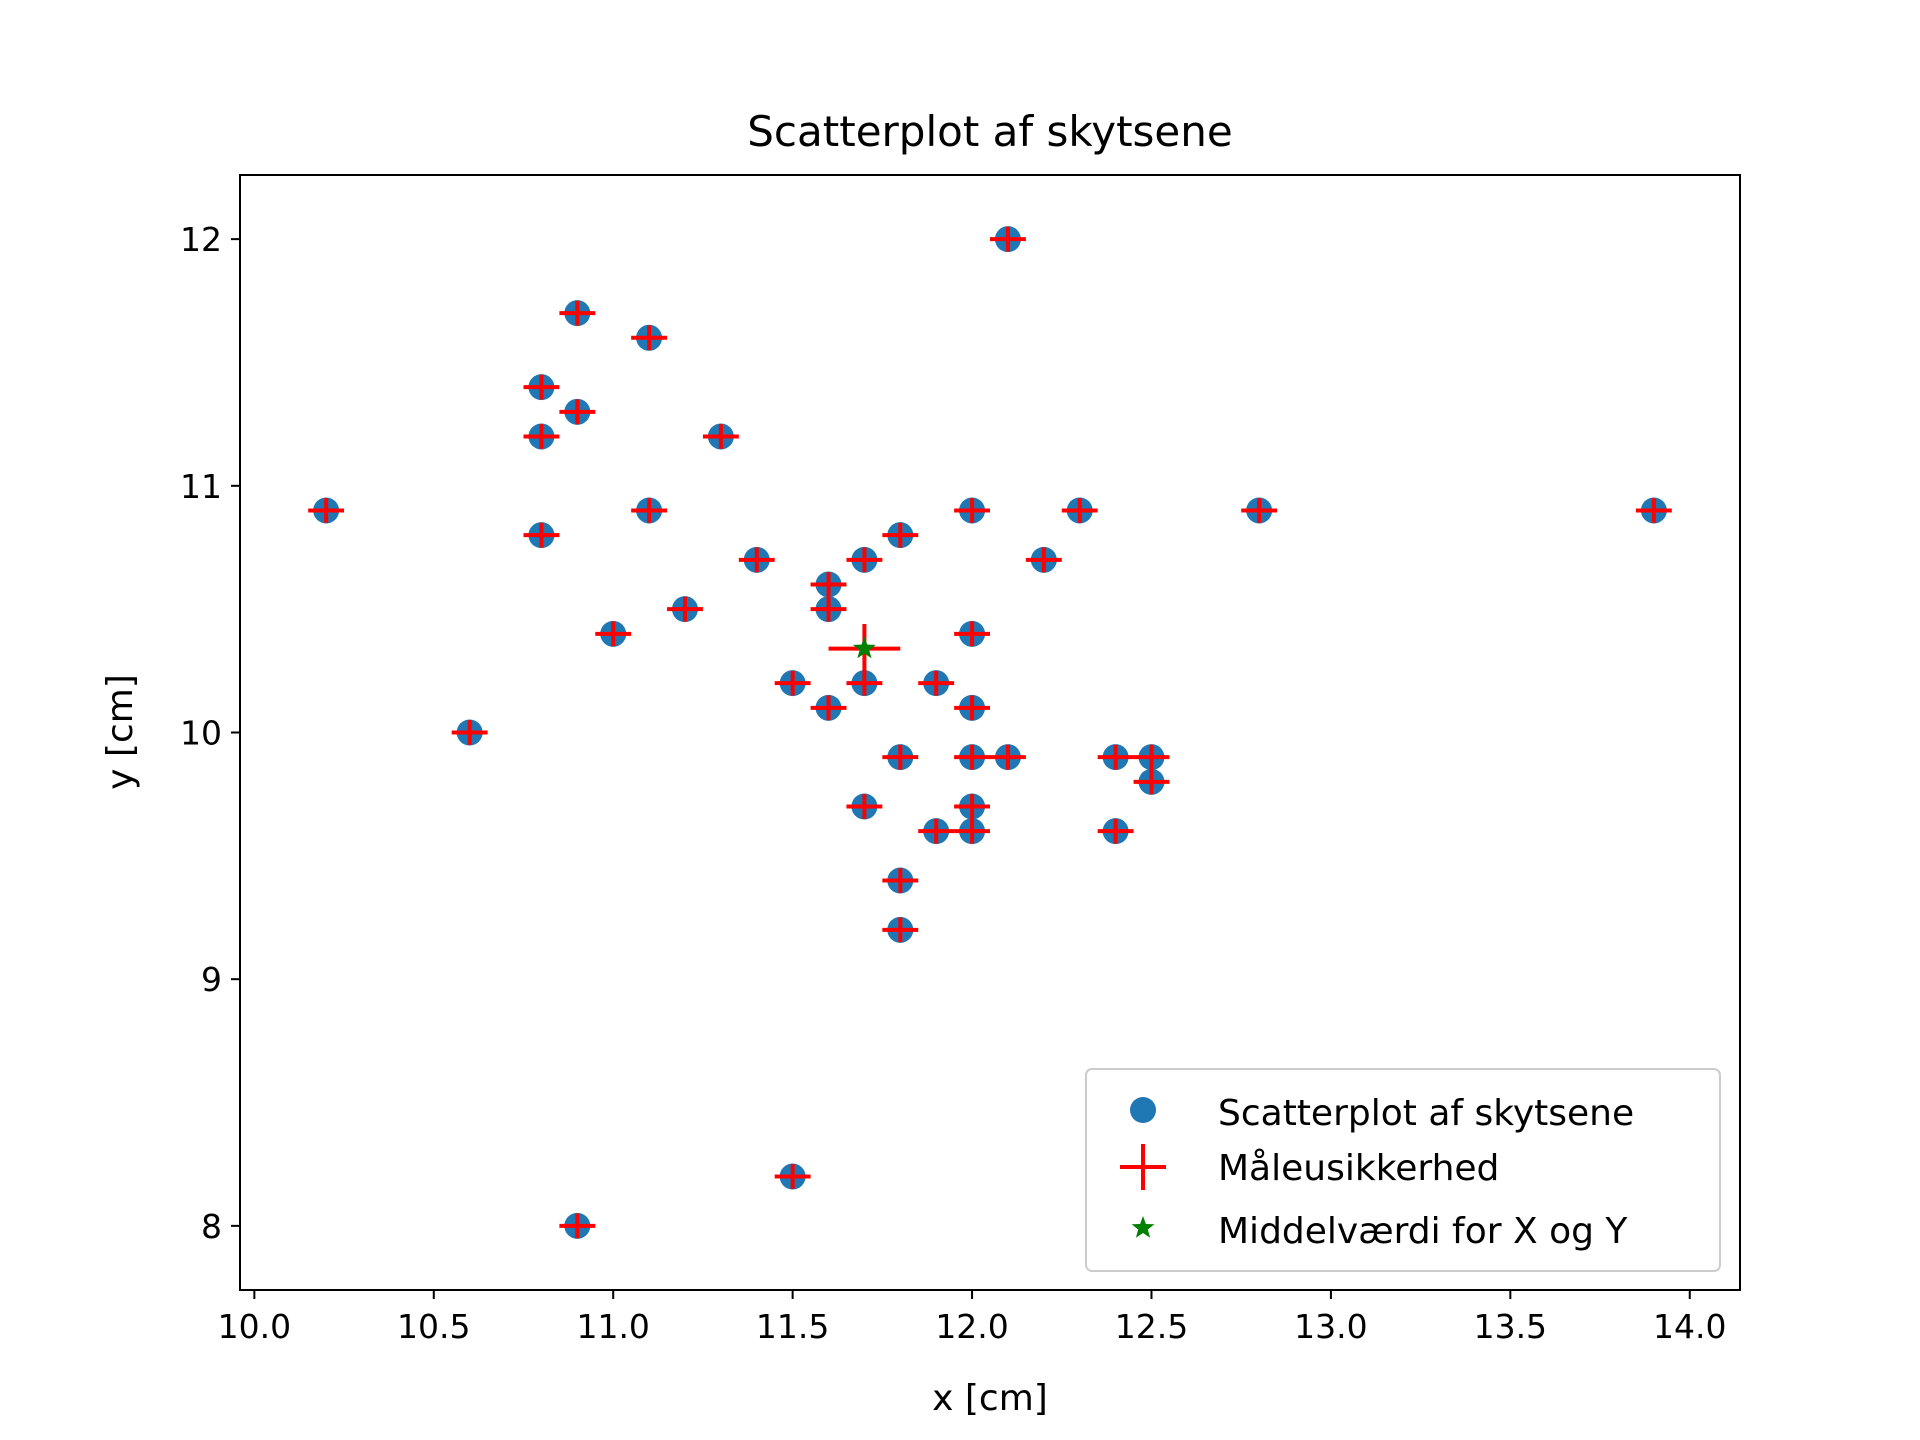 Image resolution: width=1920 pixels, height=1440 pixels. What do you see at coordinates (990, 1398) in the screenshot?
I see `x-axis-label: x [cm]` at bounding box center [990, 1398].